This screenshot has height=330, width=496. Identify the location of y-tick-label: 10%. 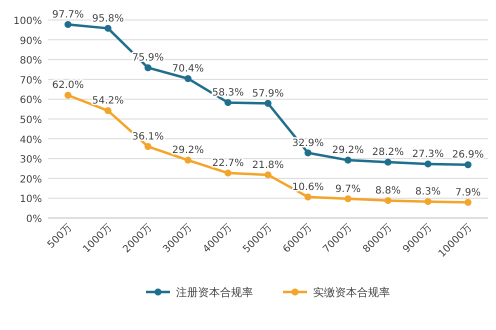
(31, 200).